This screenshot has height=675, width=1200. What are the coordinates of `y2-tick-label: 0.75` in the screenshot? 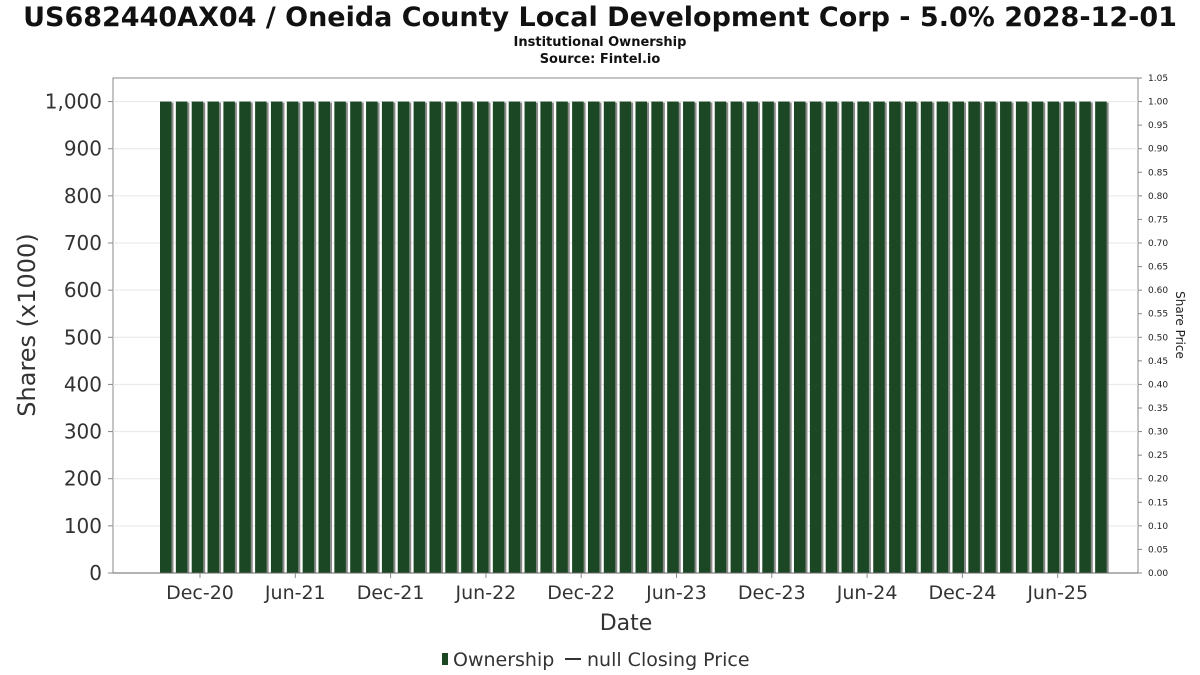 It's located at (1158, 220).